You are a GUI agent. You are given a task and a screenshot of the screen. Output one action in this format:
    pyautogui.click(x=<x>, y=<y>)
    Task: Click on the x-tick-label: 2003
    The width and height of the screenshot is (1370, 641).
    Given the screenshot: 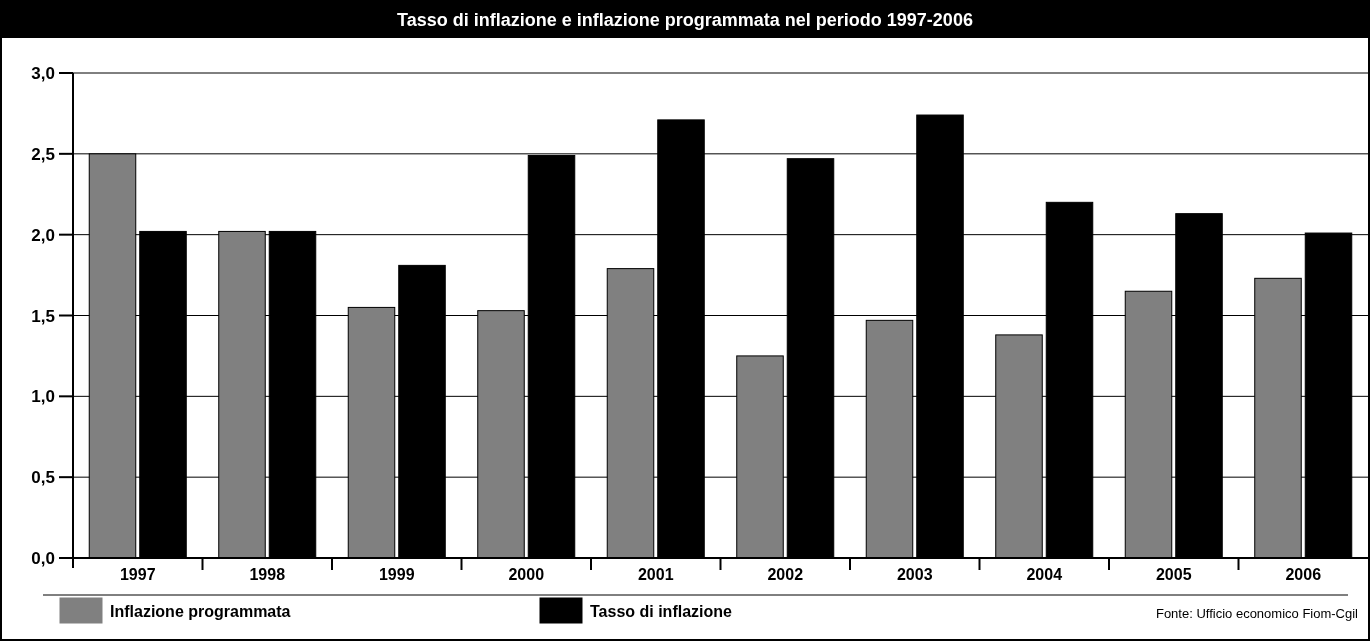 What is the action you would take?
    pyautogui.click(x=914, y=574)
    